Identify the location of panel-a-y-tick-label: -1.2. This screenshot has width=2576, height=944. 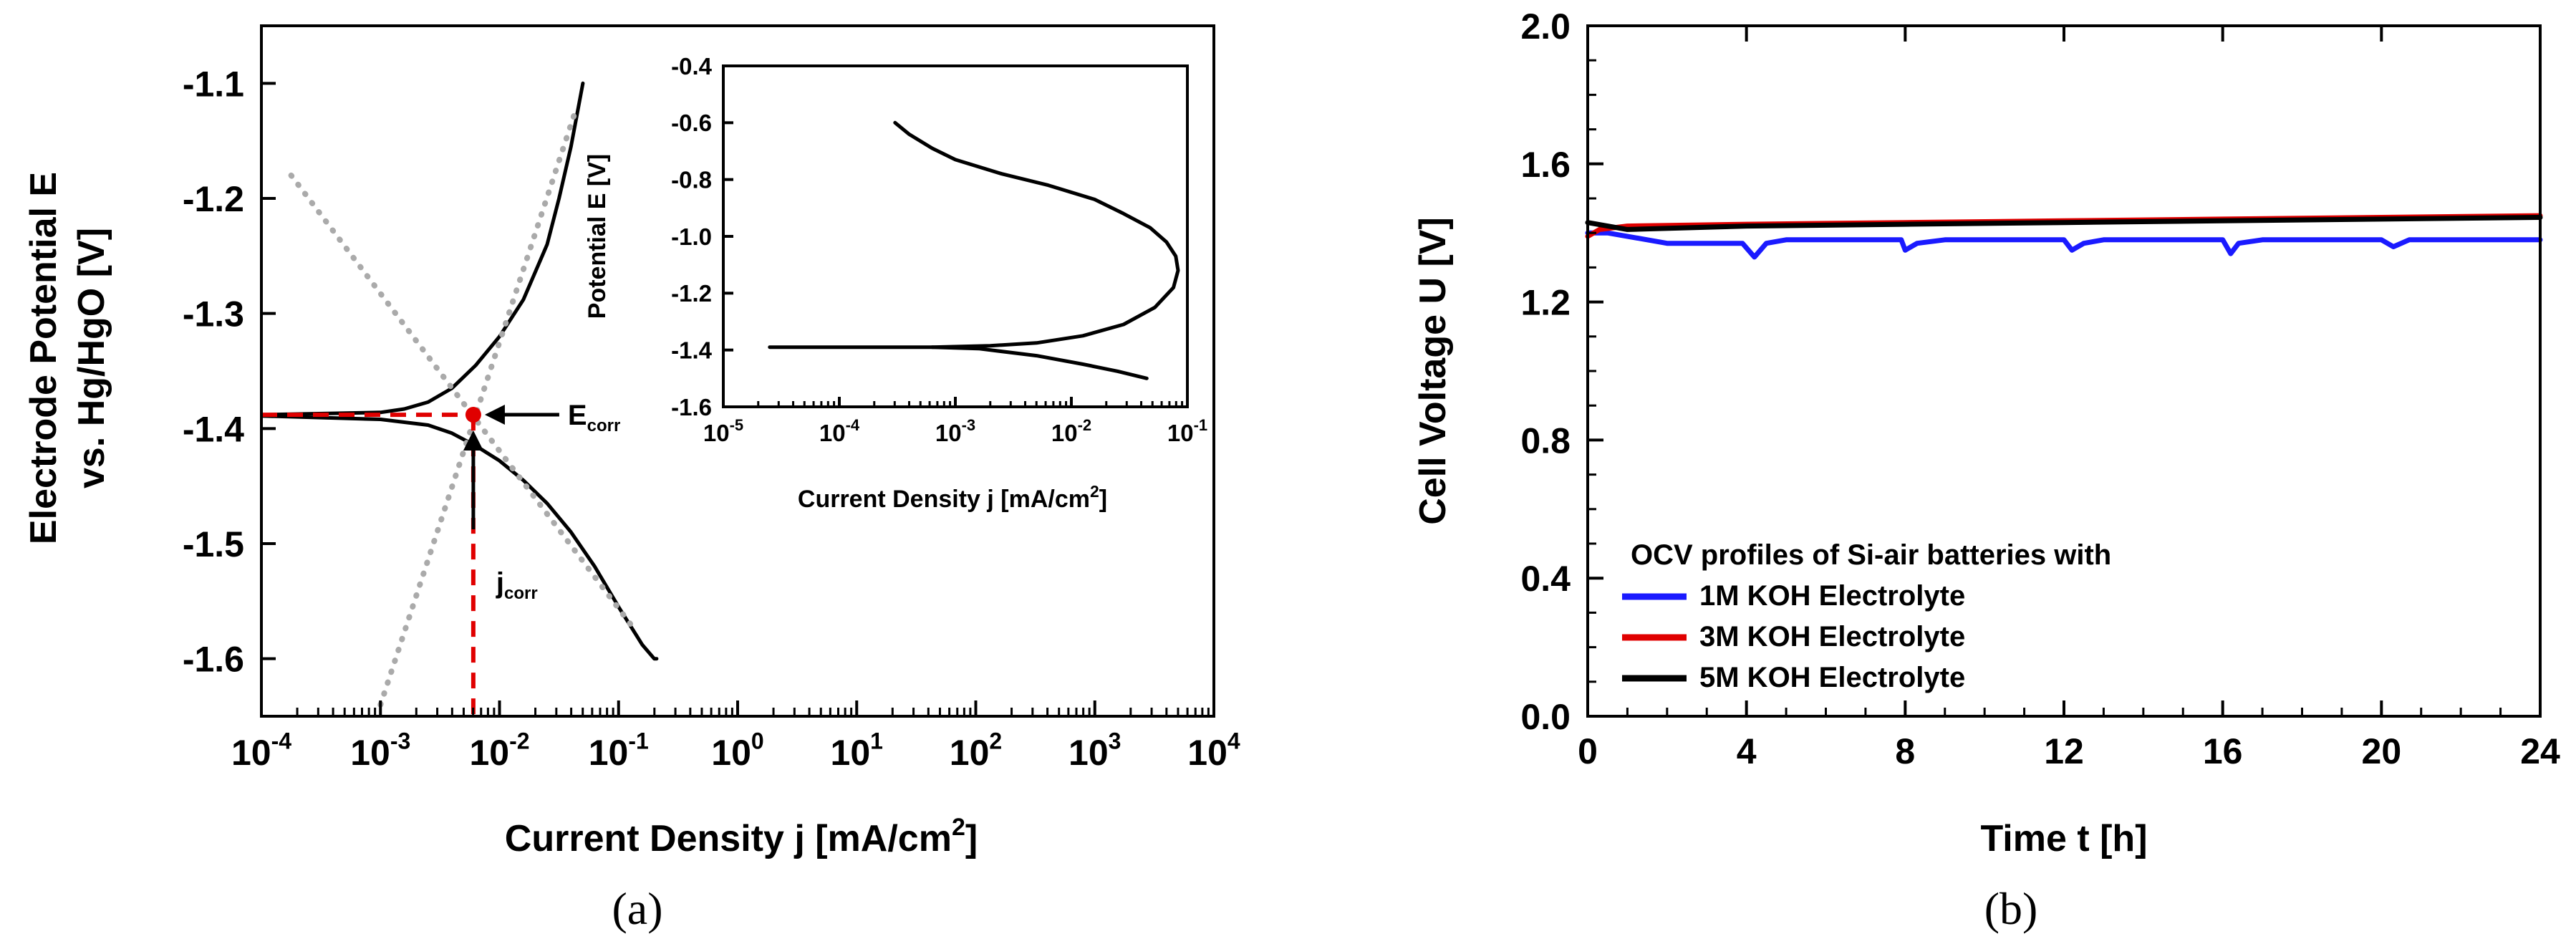
(214, 199).